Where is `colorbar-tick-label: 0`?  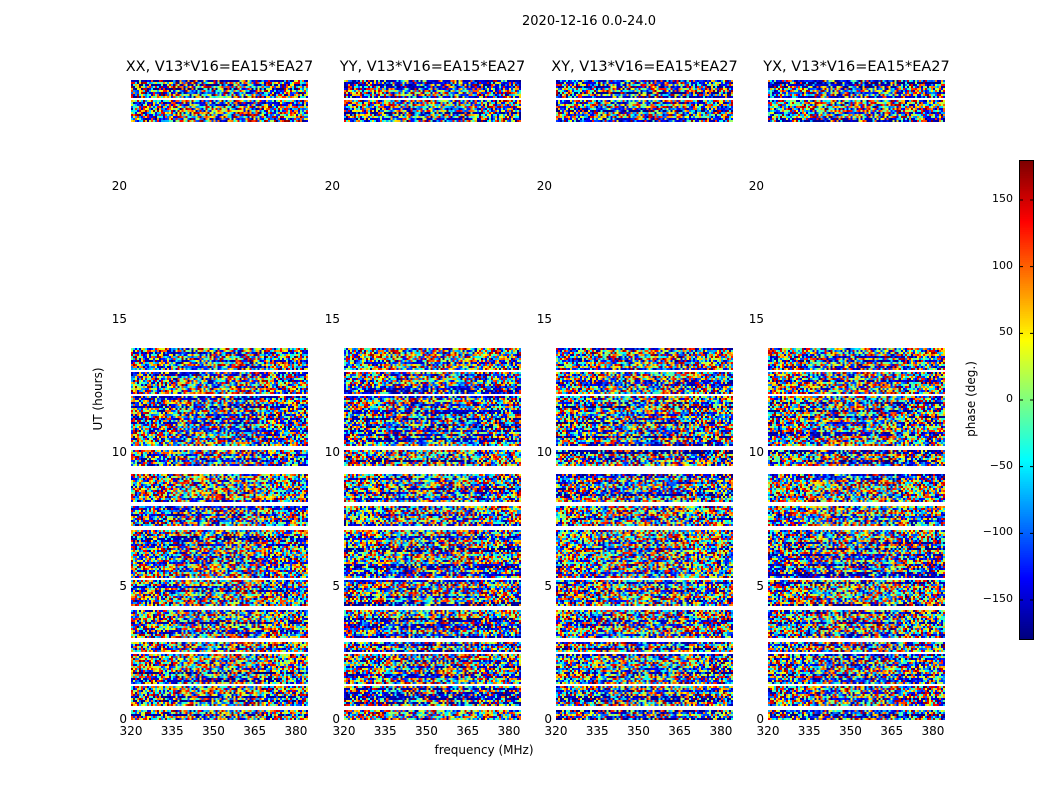
colorbar-tick-label: 0 is located at coordinates (1009, 398).